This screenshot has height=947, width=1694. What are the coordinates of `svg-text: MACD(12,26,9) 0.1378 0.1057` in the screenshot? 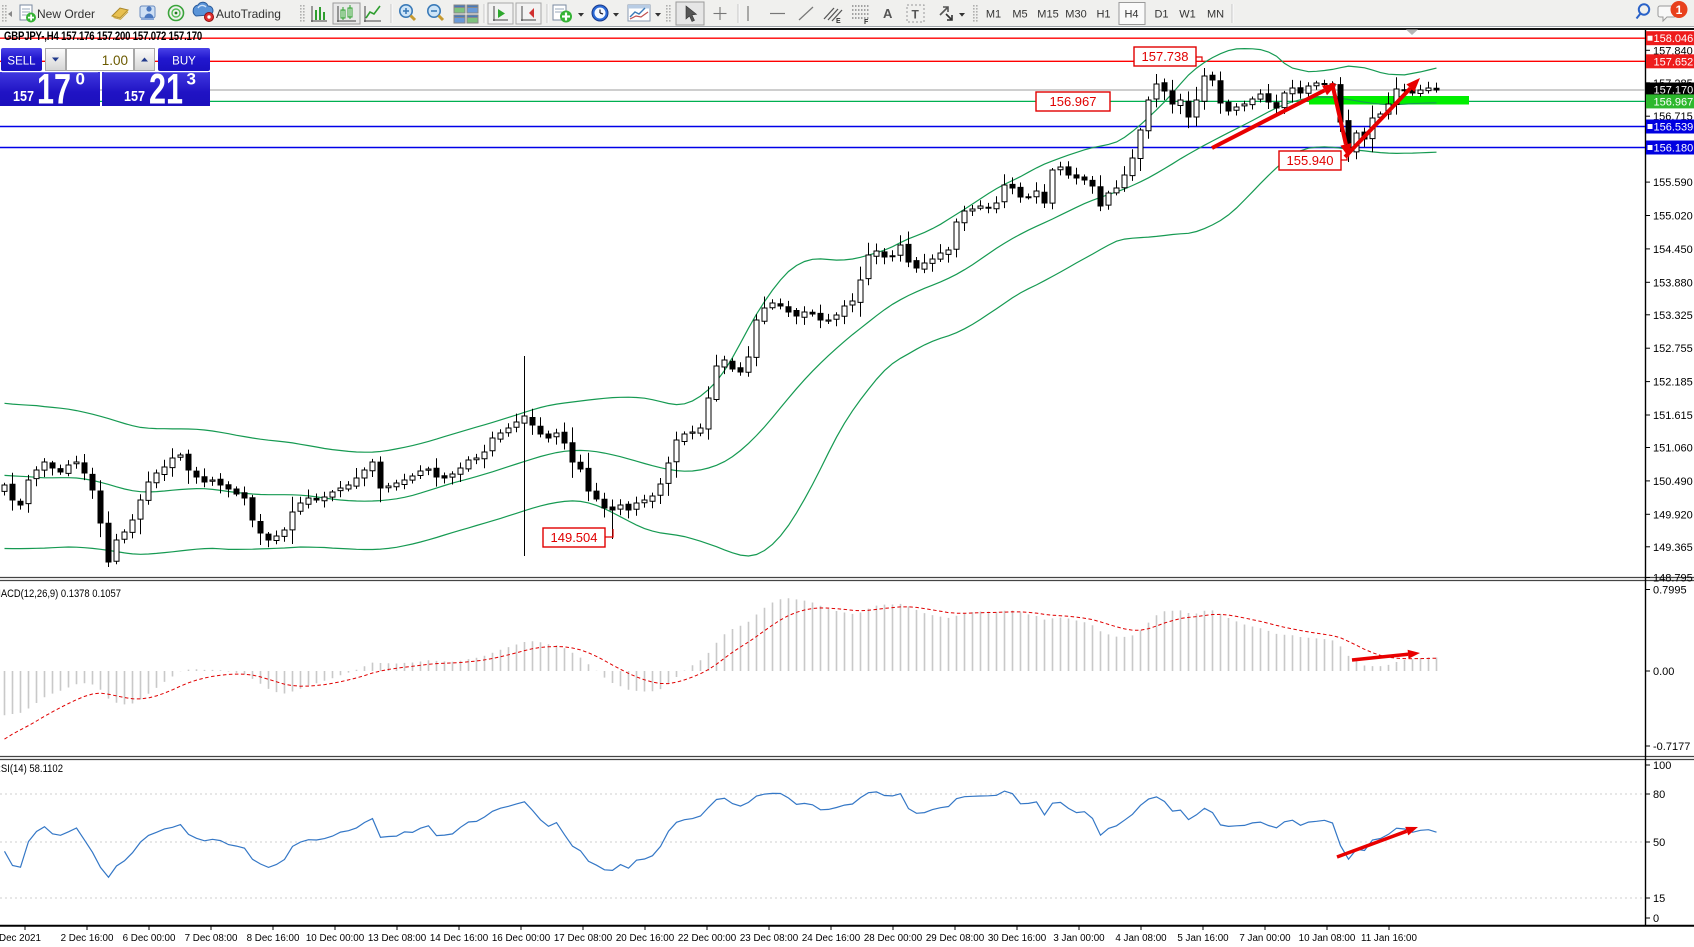 It's located at (60, 594).